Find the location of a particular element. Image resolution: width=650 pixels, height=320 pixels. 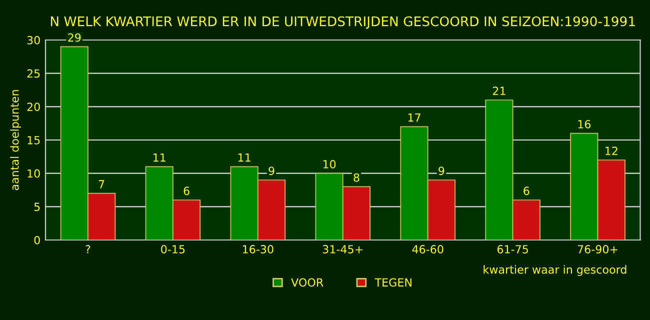

x-tick-label: 61-75 is located at coordinates (512, 249).